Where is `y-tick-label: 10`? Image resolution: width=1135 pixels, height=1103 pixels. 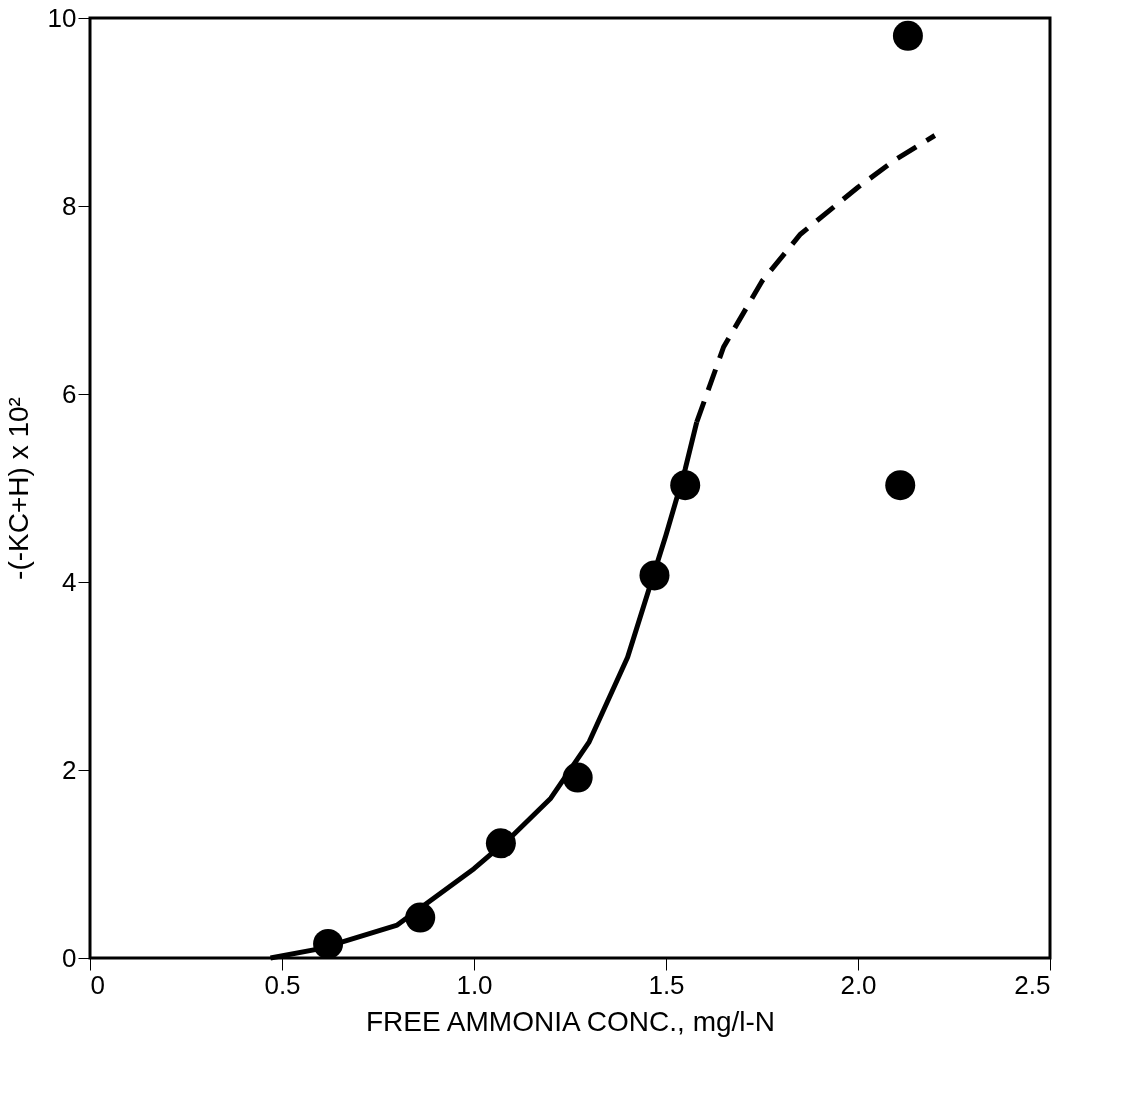 y-tick-label: 10 is located at coordinates (62, 17).